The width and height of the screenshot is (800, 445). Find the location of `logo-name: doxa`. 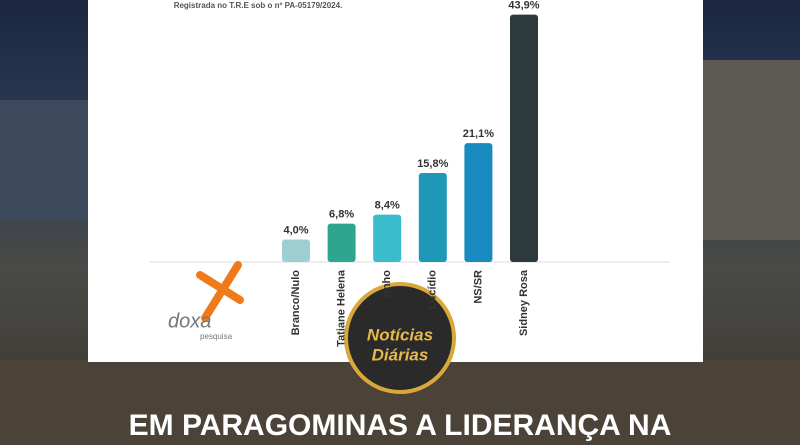

logo-name: doxa is located at coordinates (189, 321).